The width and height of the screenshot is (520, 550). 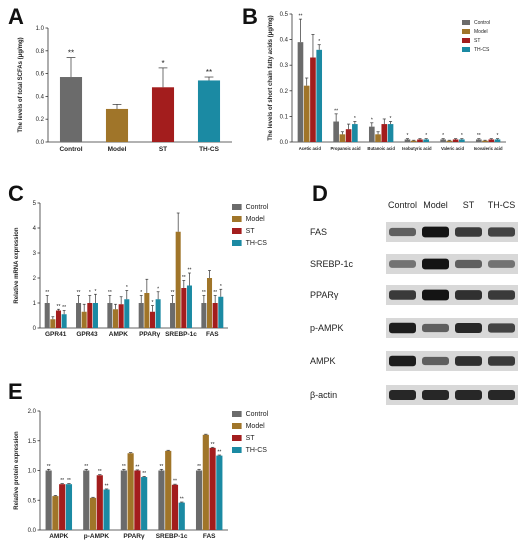 What do you see at coordinates (284, 66) in the screenshot?
I see `y-tick-label: 0.3` at bounding box center [284, 66].